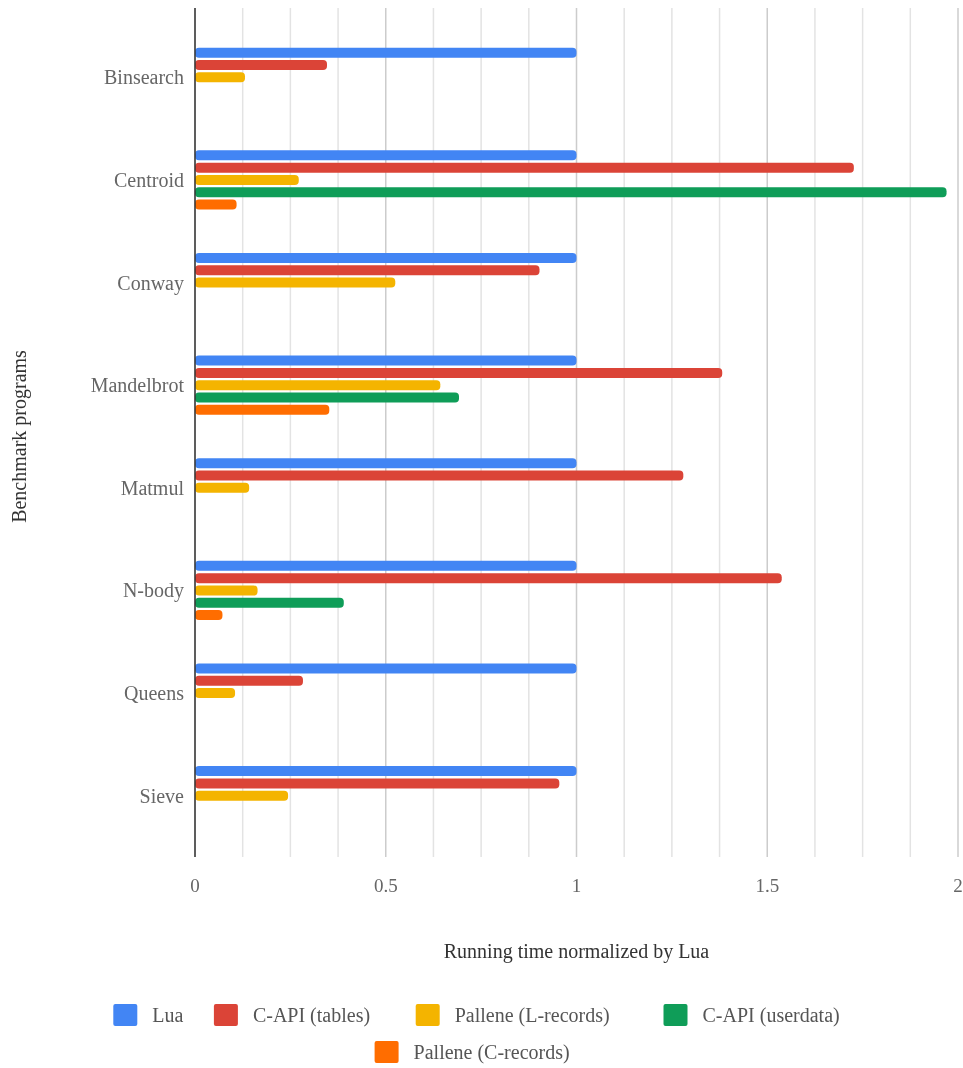 The height and width of the screenshot is (1068, 963). Describe the element at coordinates (152, 487) in the screenshot. I see `y-tick-label: Matmul` at that location.